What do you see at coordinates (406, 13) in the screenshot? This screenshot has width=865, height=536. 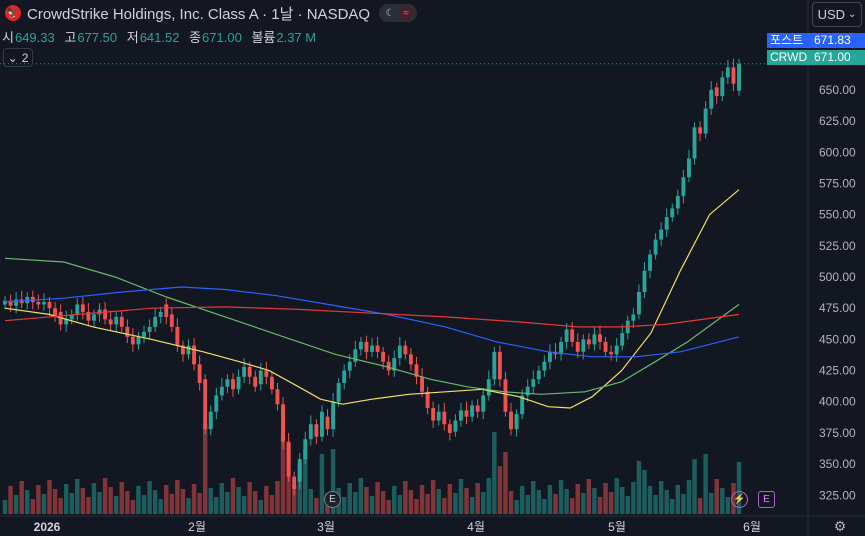 I see `market-status-icon: ≈` at bounding box center [406, 13].